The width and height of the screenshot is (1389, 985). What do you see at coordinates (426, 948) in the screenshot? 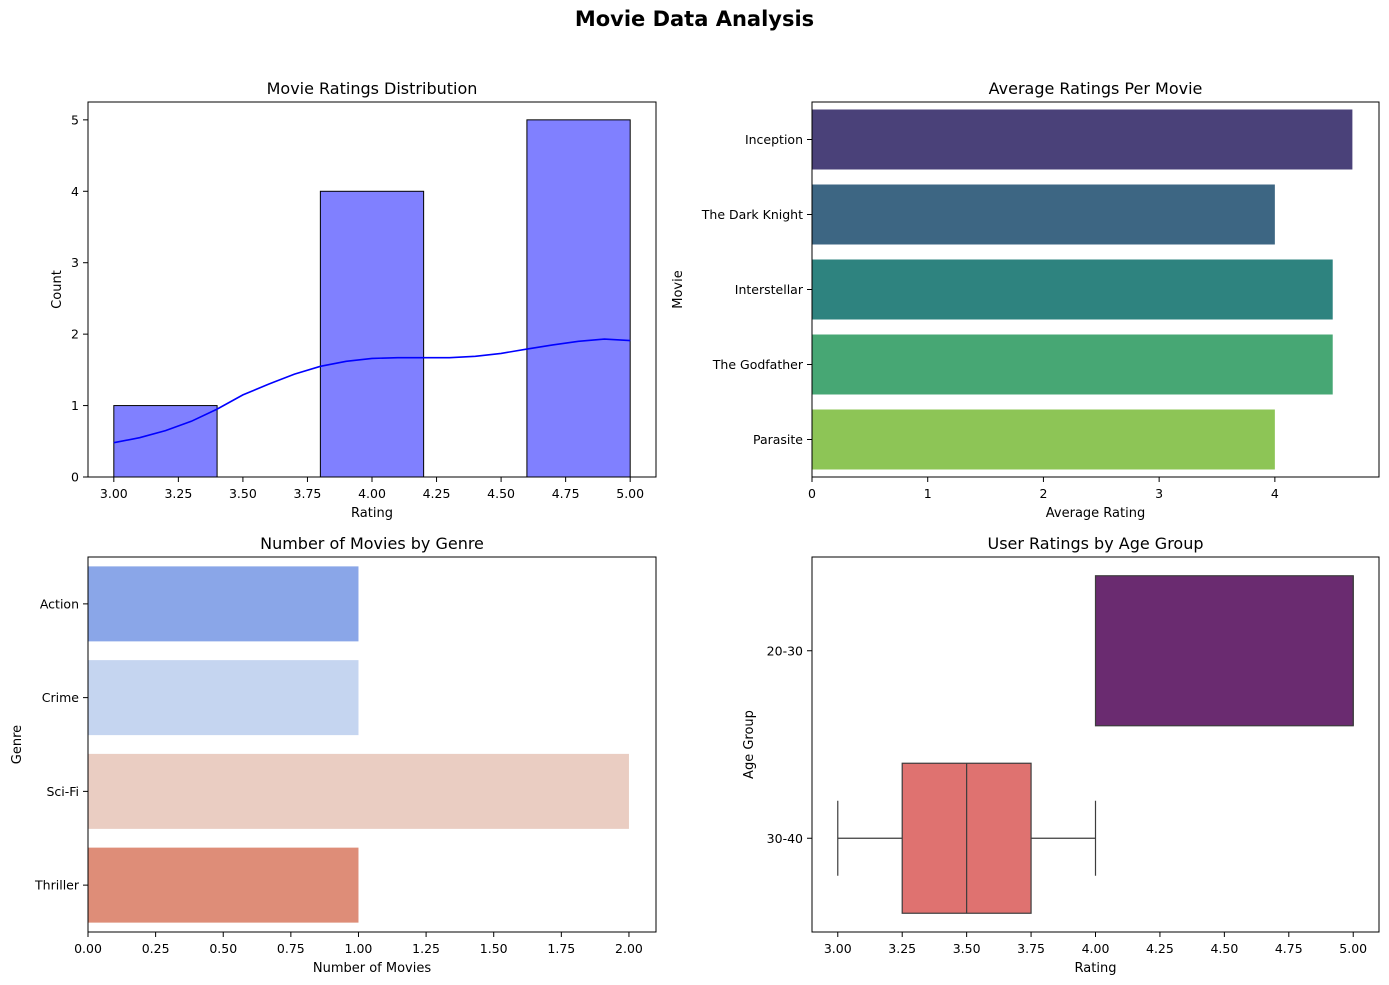
I see `x-tick-label: 1.25` at bounding box center [426, 948].